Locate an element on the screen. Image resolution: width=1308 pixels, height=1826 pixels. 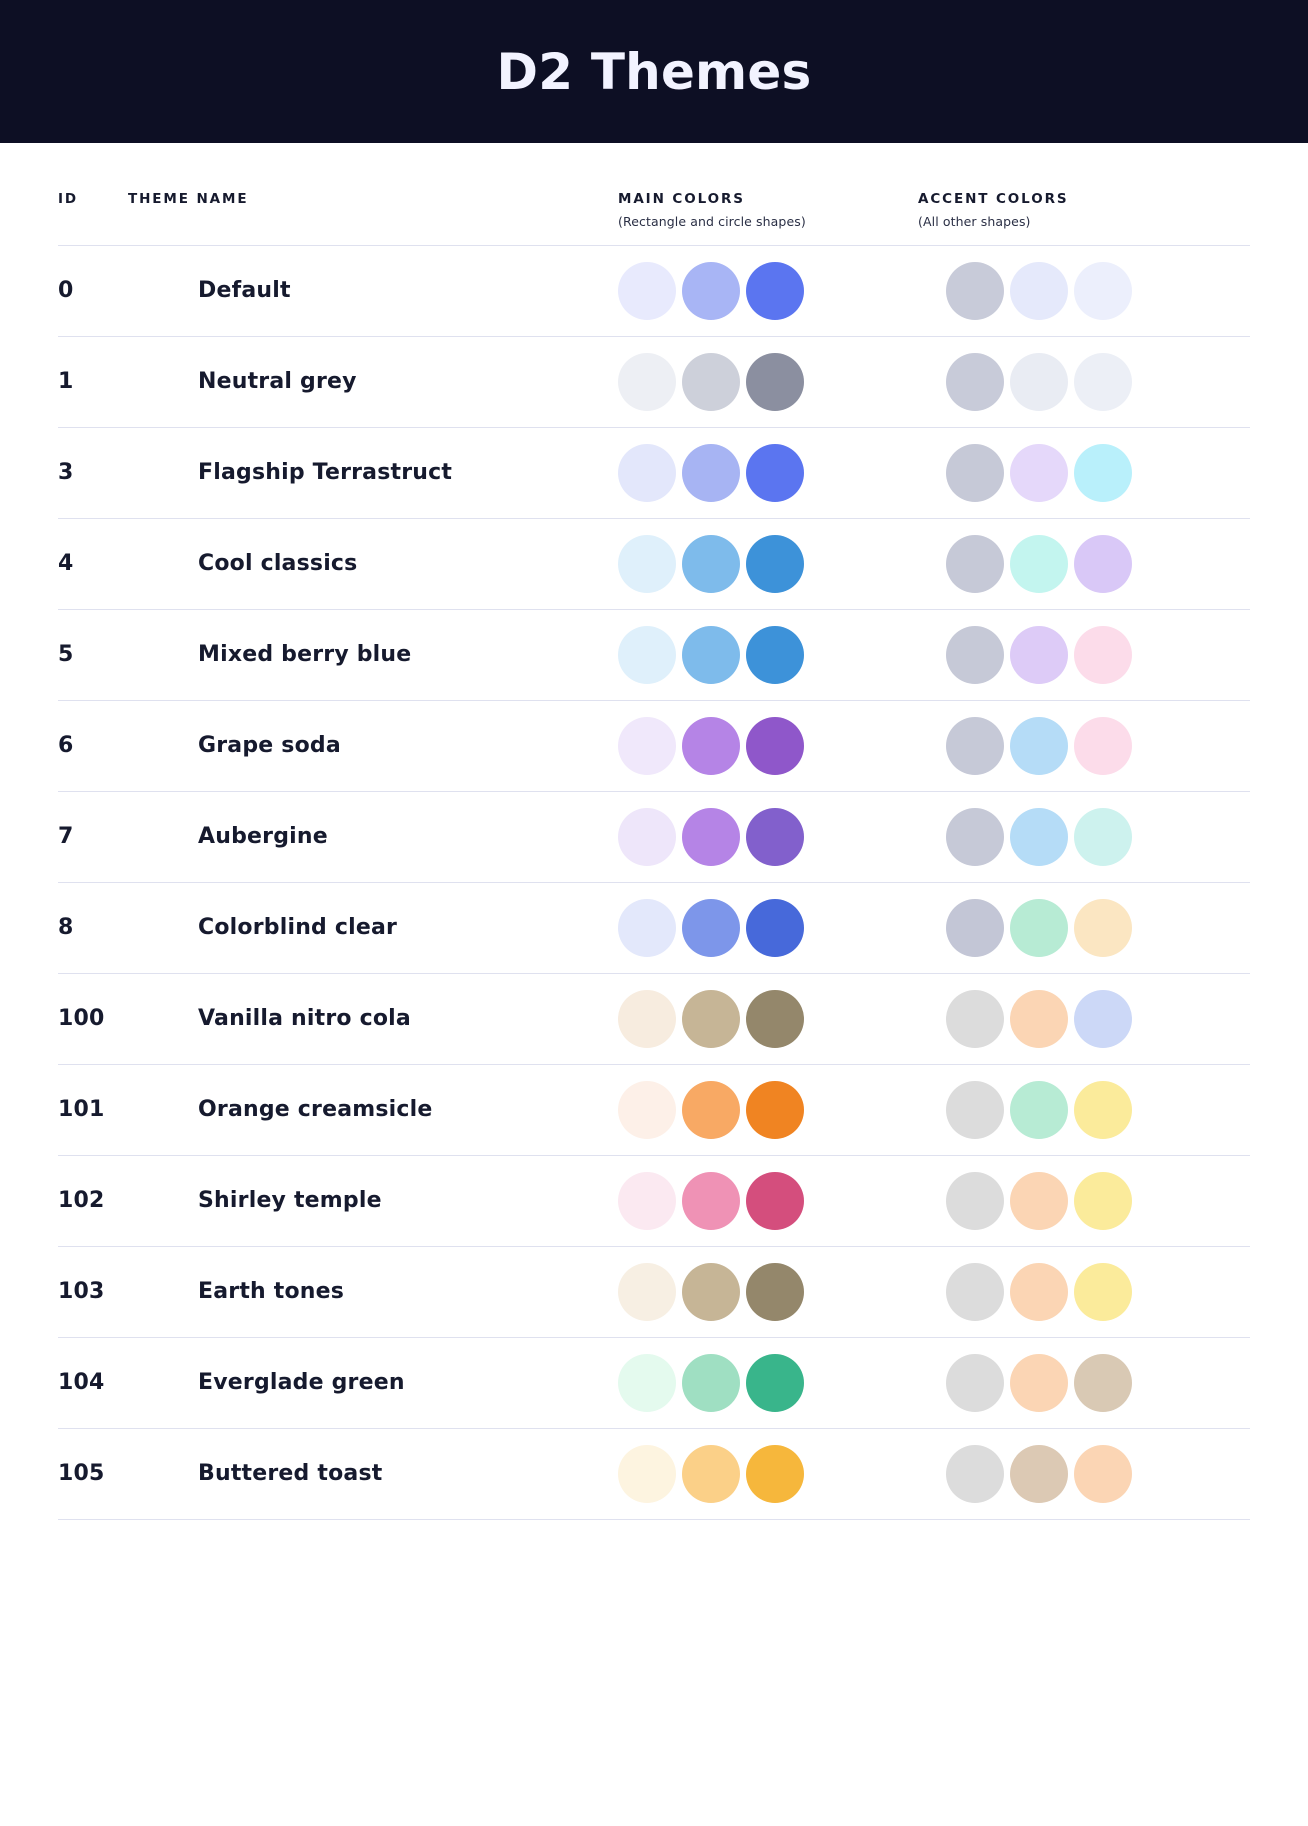
column-header-theme-name: THEME NAME is located at coordinates (373, 194).